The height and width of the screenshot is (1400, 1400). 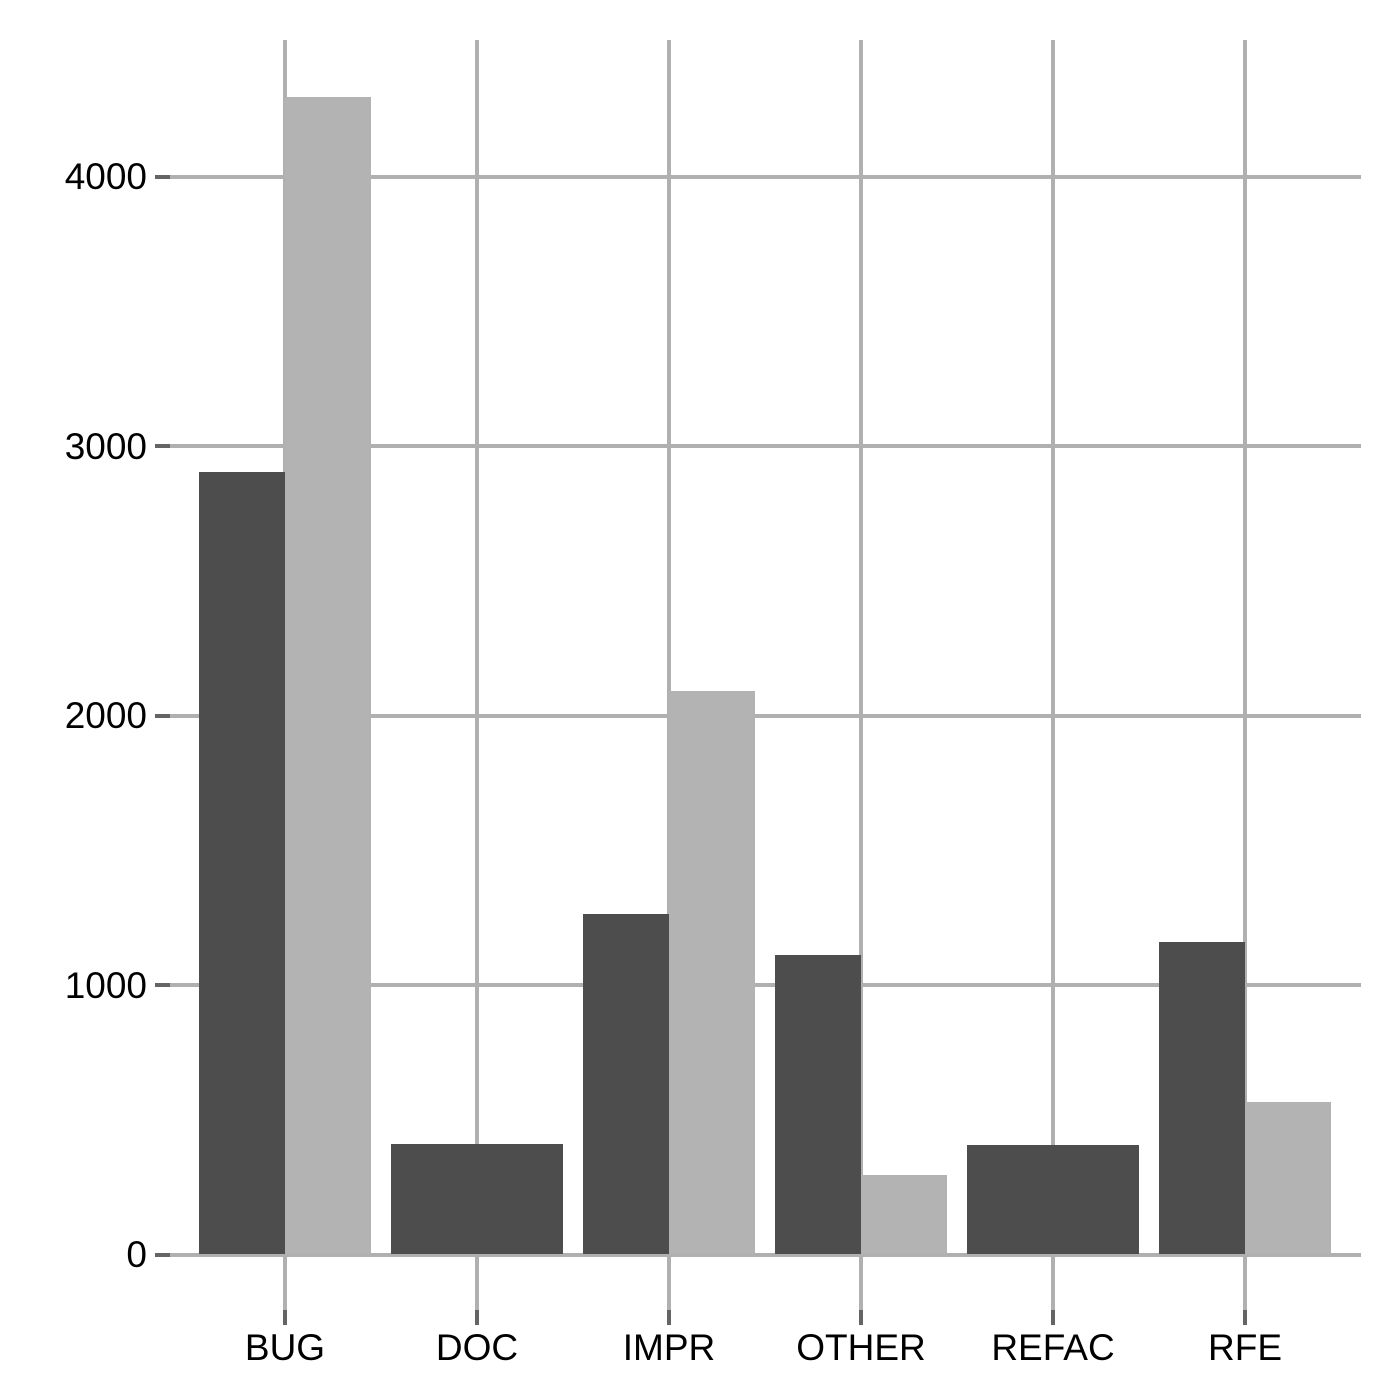 I want to click on y-tick-label: 2000, so click(x=105, y=715).